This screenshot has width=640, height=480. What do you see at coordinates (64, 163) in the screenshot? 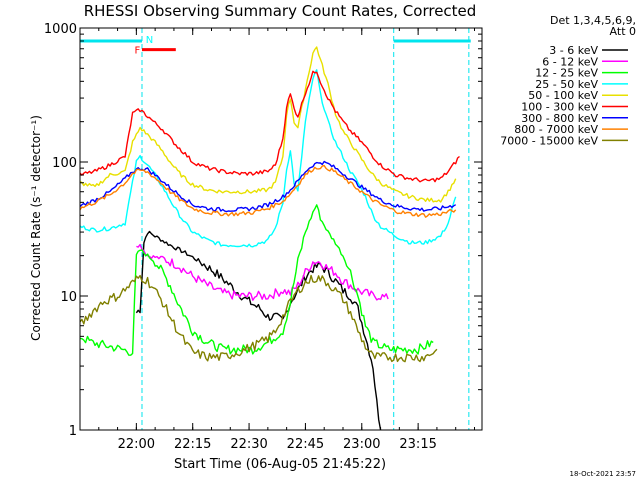
I see `y-tick-label-2: 100` at bounding box center [64, 163].